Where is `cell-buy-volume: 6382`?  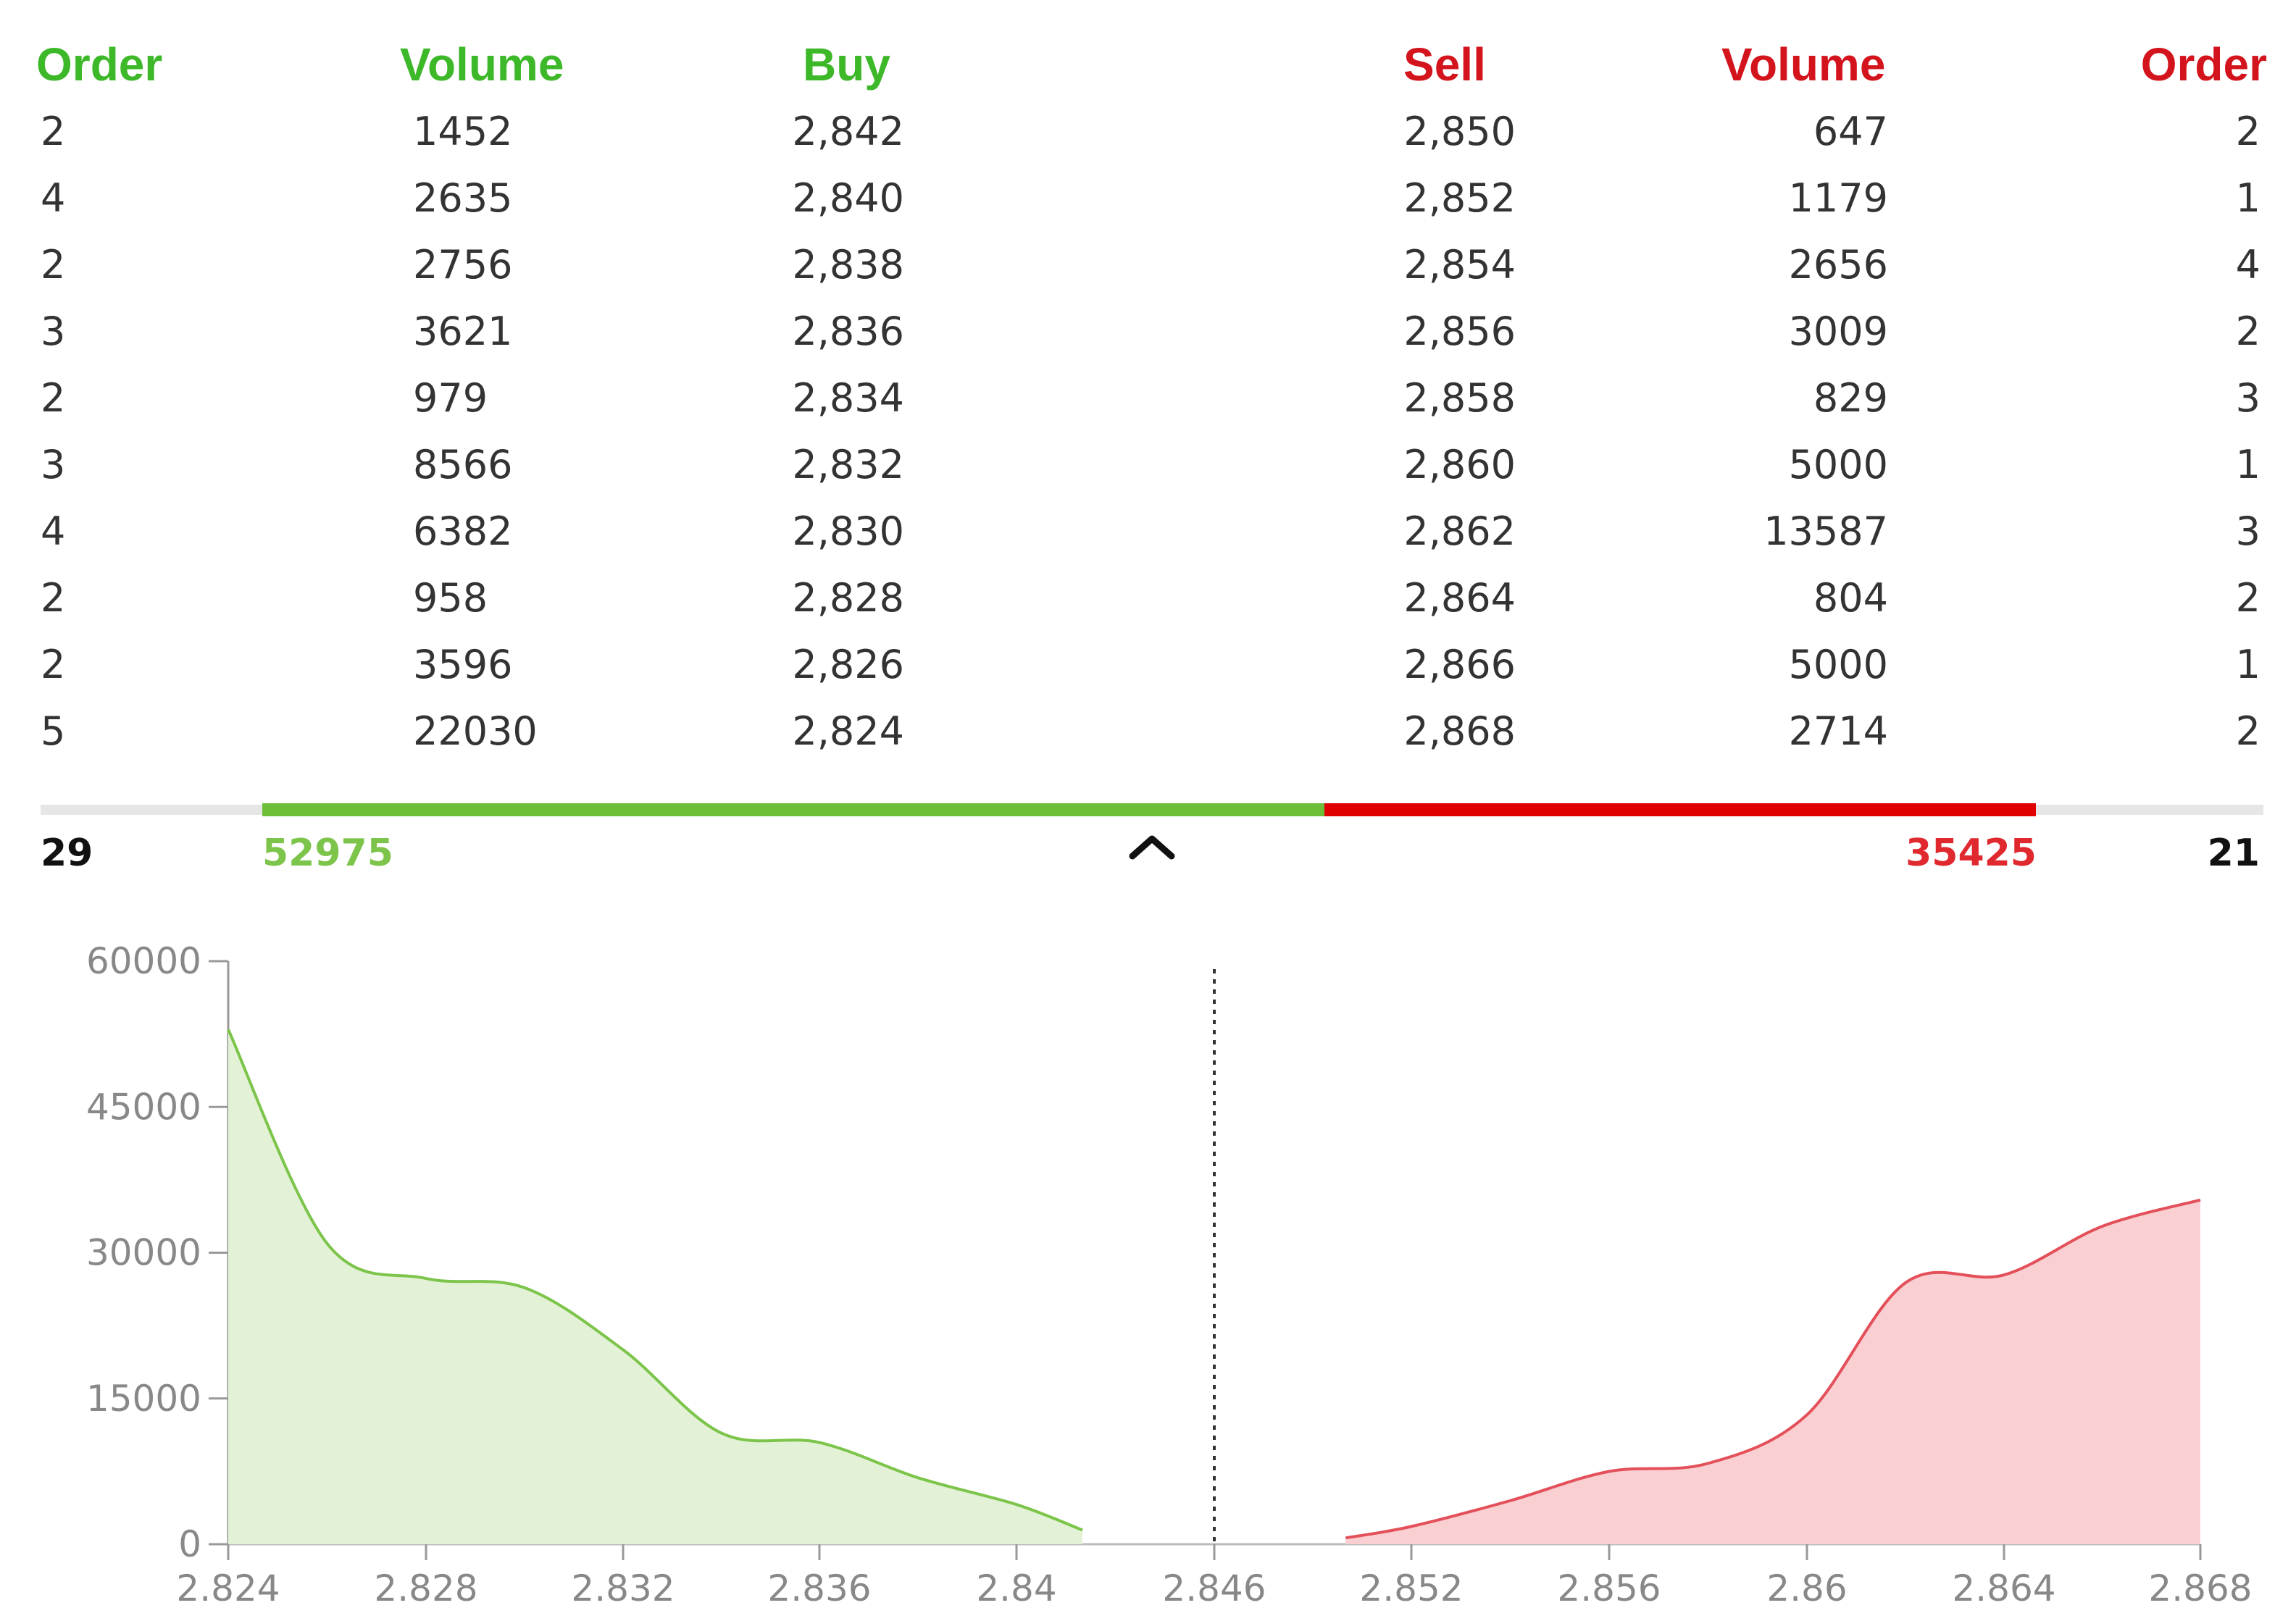
cell-buy-volume: 6382 is located at coordinates (463, 531).